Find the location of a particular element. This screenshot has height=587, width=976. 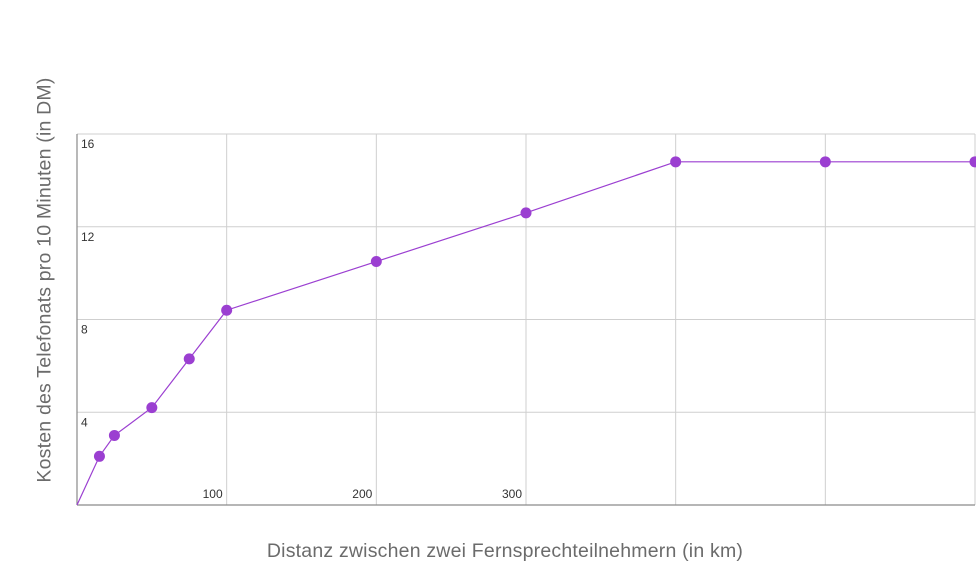

x-tick-label: 300 is located at coordinates (512, 494).